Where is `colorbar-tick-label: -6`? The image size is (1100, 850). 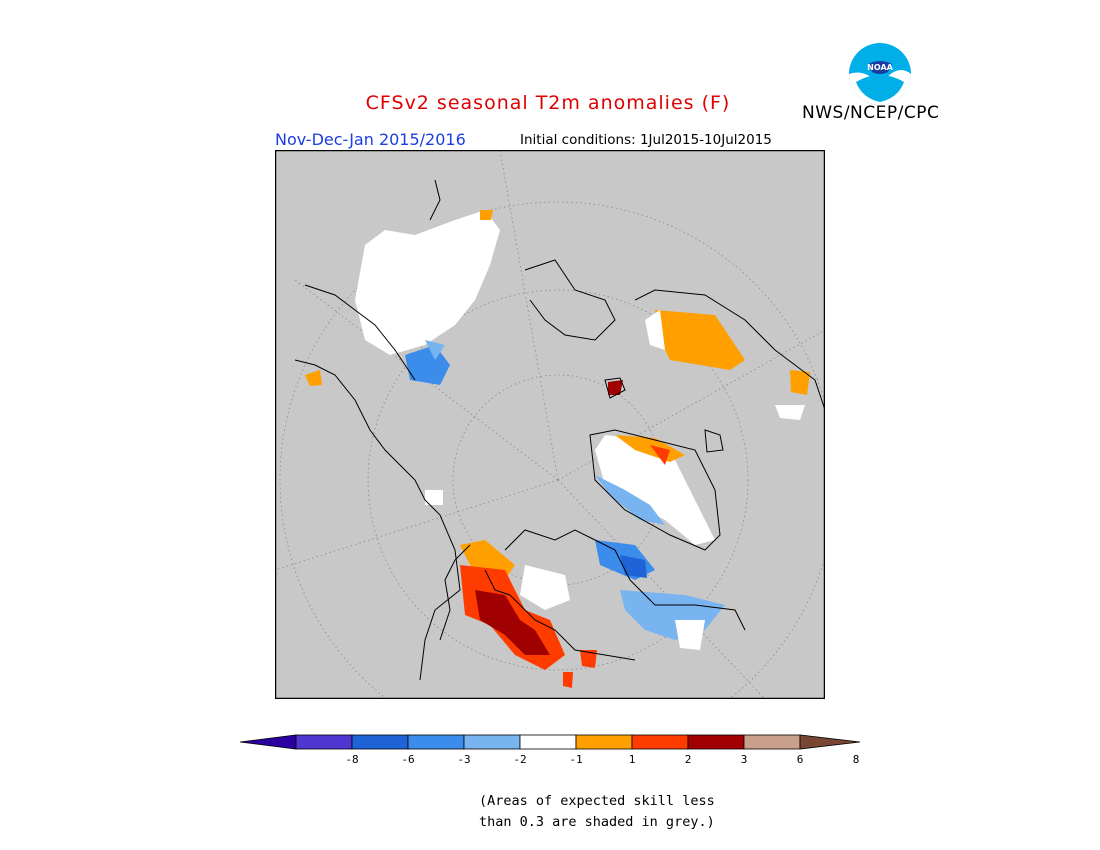
colorbar-tick-label: -6 is located at coordinates (407, 759).